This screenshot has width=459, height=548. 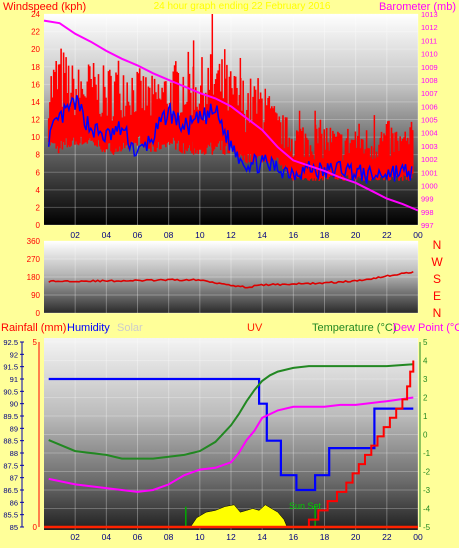 What do you see at coordinates (169, 235) in the screenshot?
I see `top-x-tick-label: 08` at bounding box center [169, 235].